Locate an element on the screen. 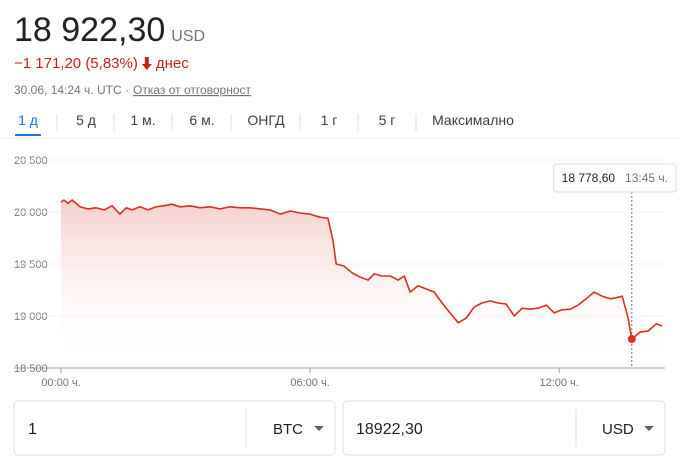  y-tick-label: 20 000 is located at coordinates (31, 213).